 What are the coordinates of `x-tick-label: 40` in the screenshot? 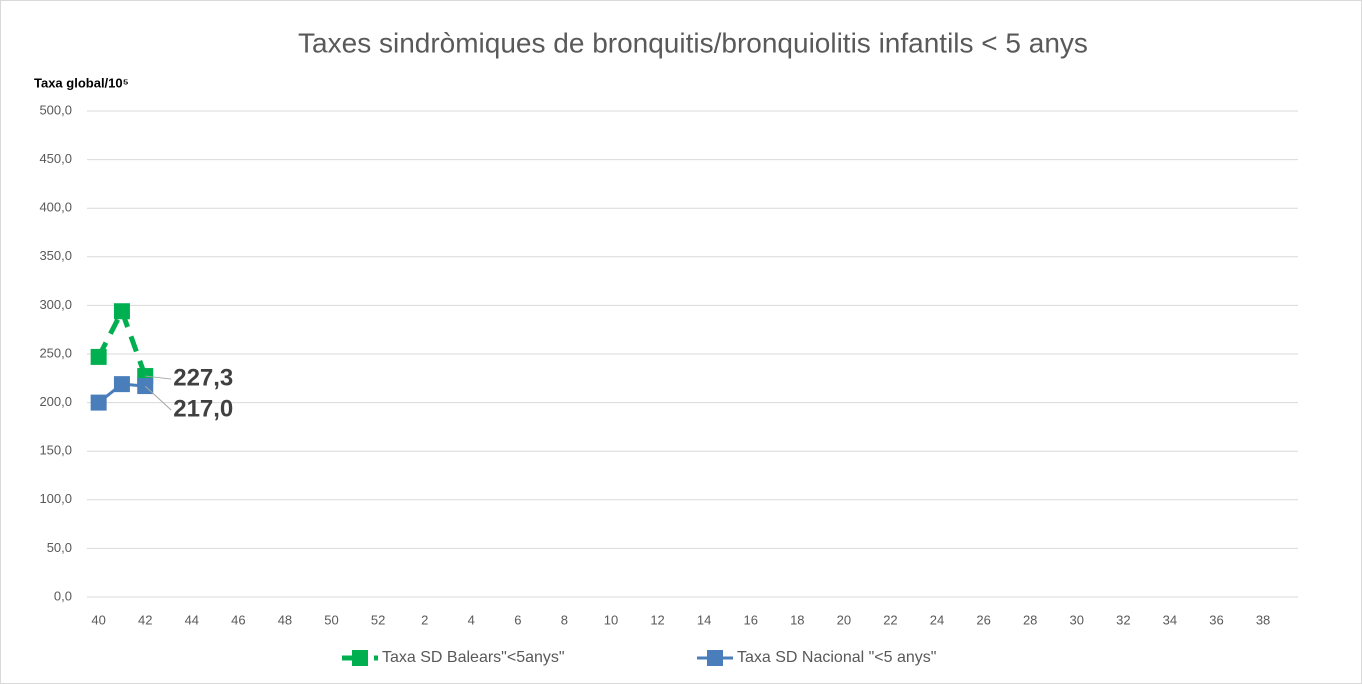 It's located at (98, 619).